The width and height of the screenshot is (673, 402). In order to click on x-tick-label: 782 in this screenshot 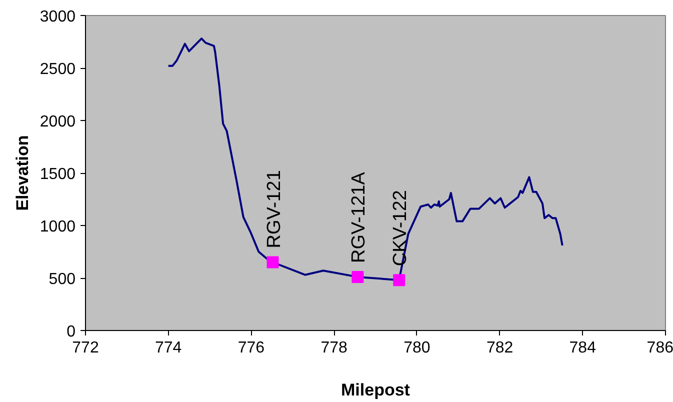, I will do `click(500, 348)`.